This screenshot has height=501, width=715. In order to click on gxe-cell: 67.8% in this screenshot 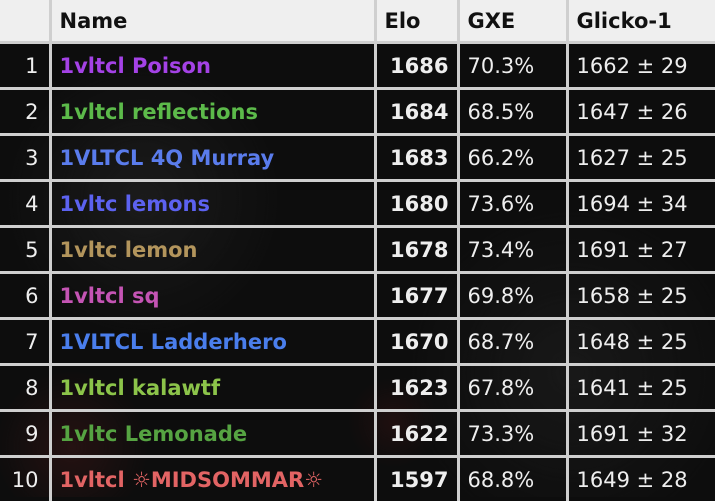, I will do `click(512, 388)`.